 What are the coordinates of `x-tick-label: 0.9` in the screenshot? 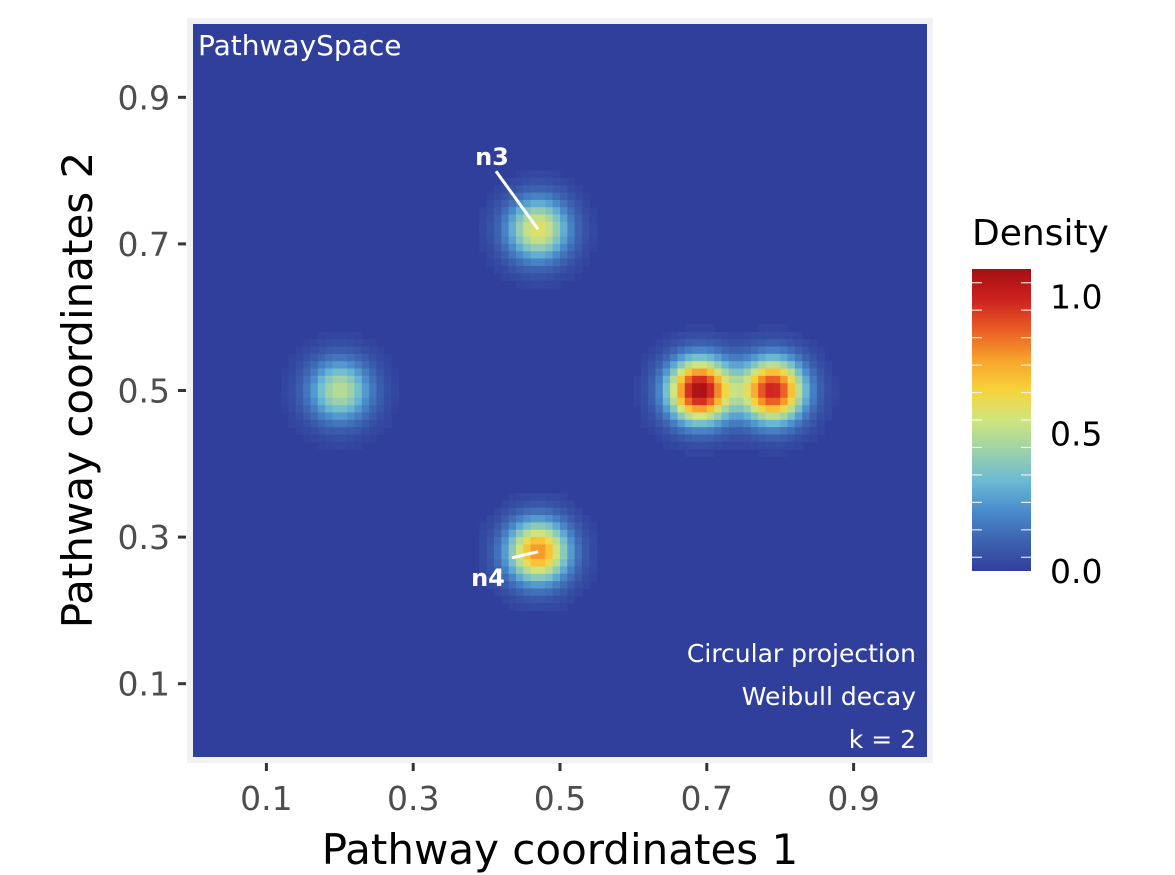 It's located at (853, 798).